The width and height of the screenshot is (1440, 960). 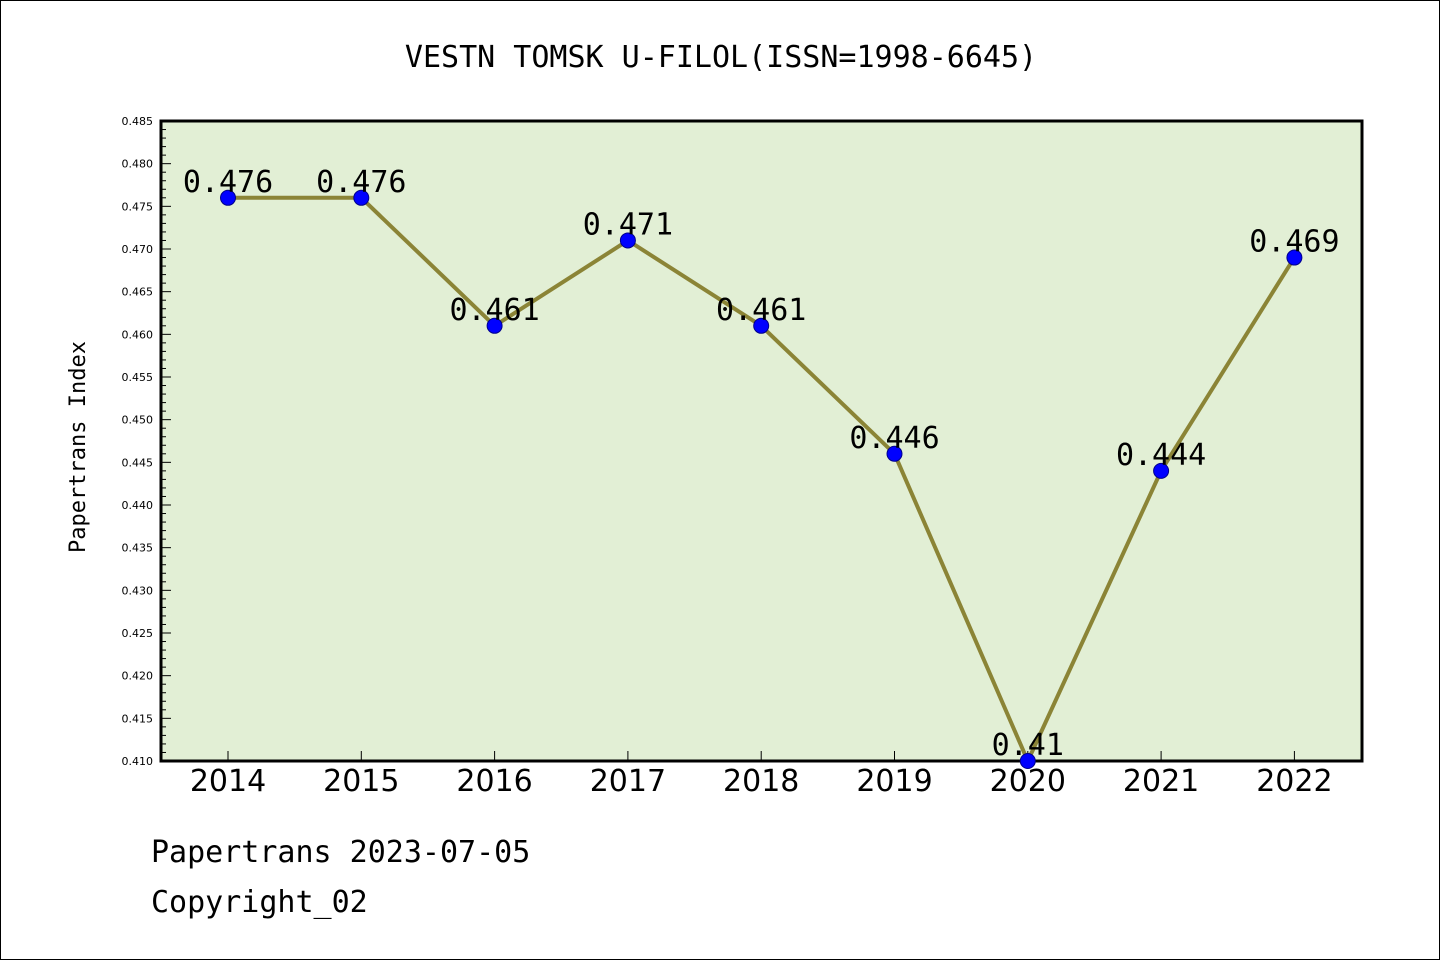 I want to click on y-tick-label: 0.470, so click(x=138, y=249).